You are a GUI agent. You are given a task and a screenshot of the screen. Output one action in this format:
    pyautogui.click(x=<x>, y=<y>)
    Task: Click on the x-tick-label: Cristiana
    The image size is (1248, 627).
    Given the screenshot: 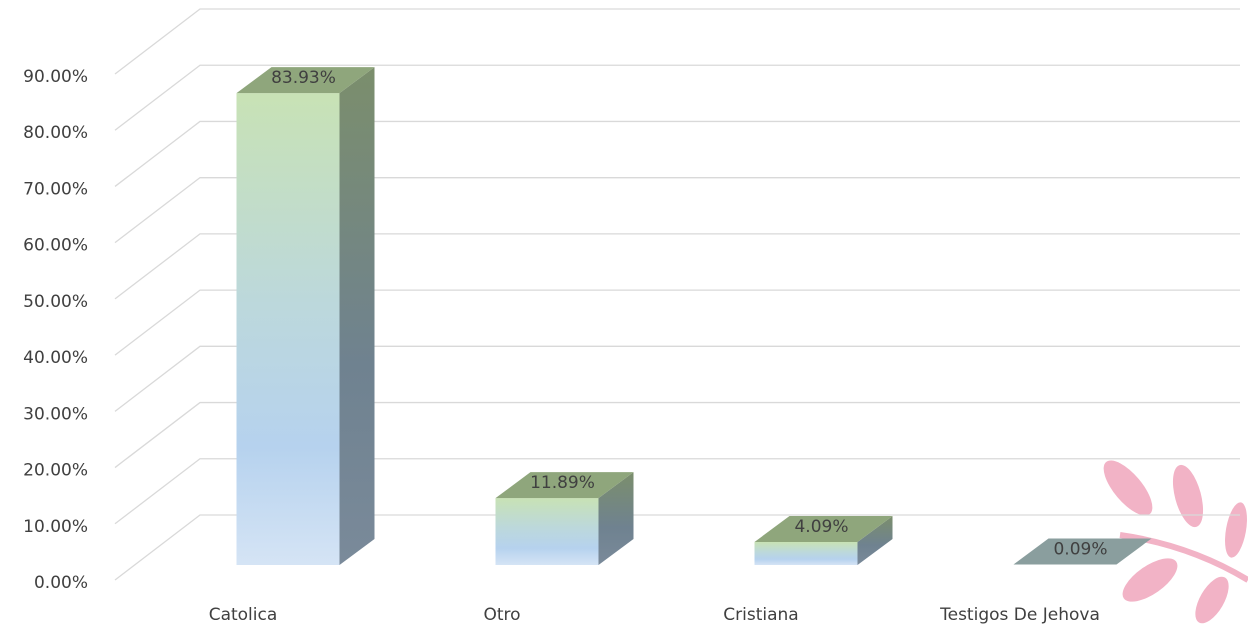 What is the action you would take?
    pyautogui.click(x=760, y=615)
    